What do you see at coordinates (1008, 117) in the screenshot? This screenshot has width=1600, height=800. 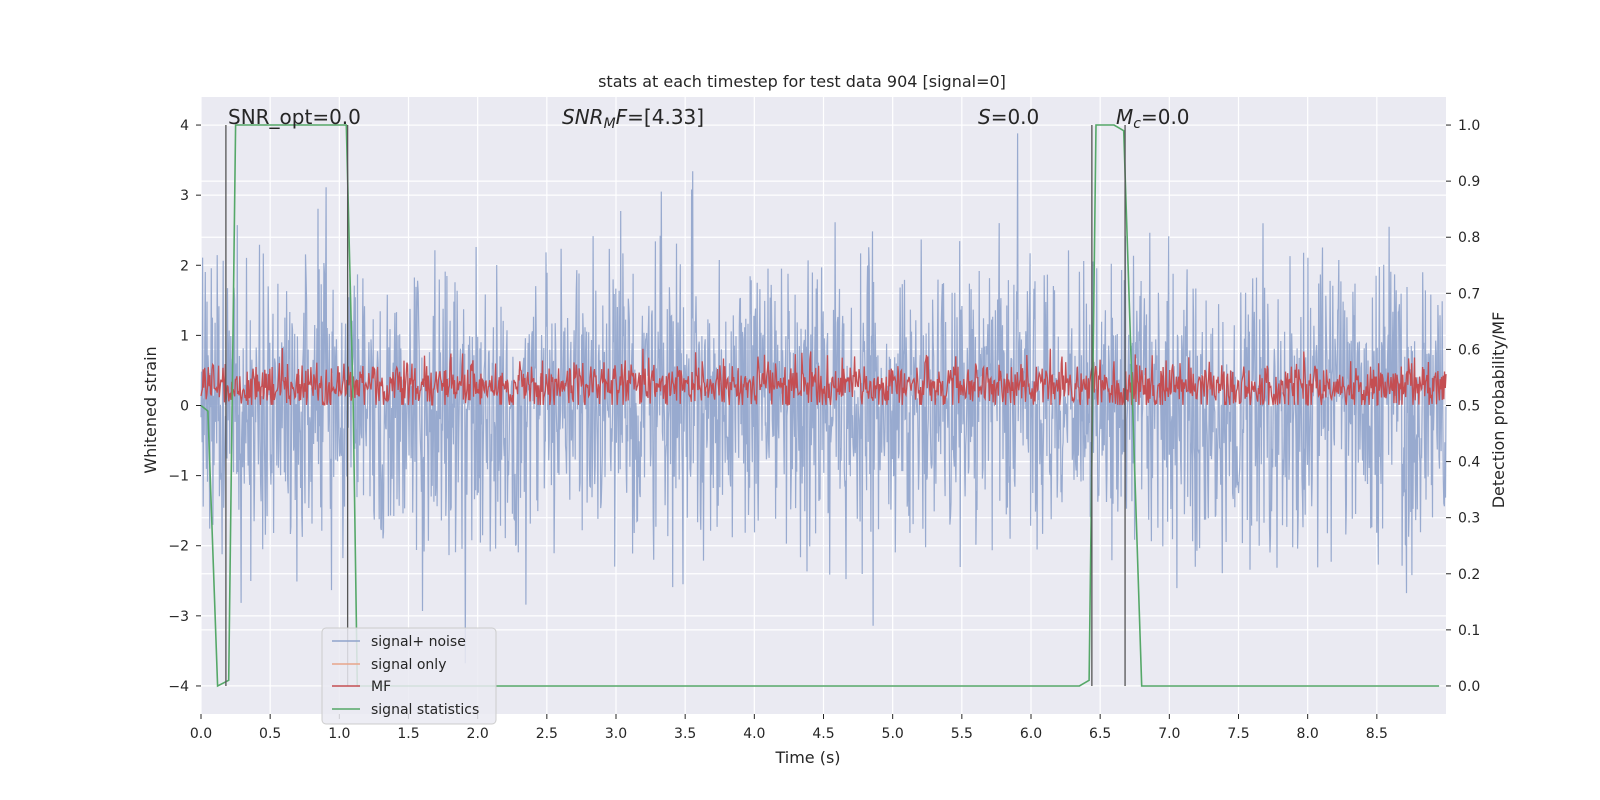 I see `annotation-s: S=0.0` at bounding box center [1008, 117].